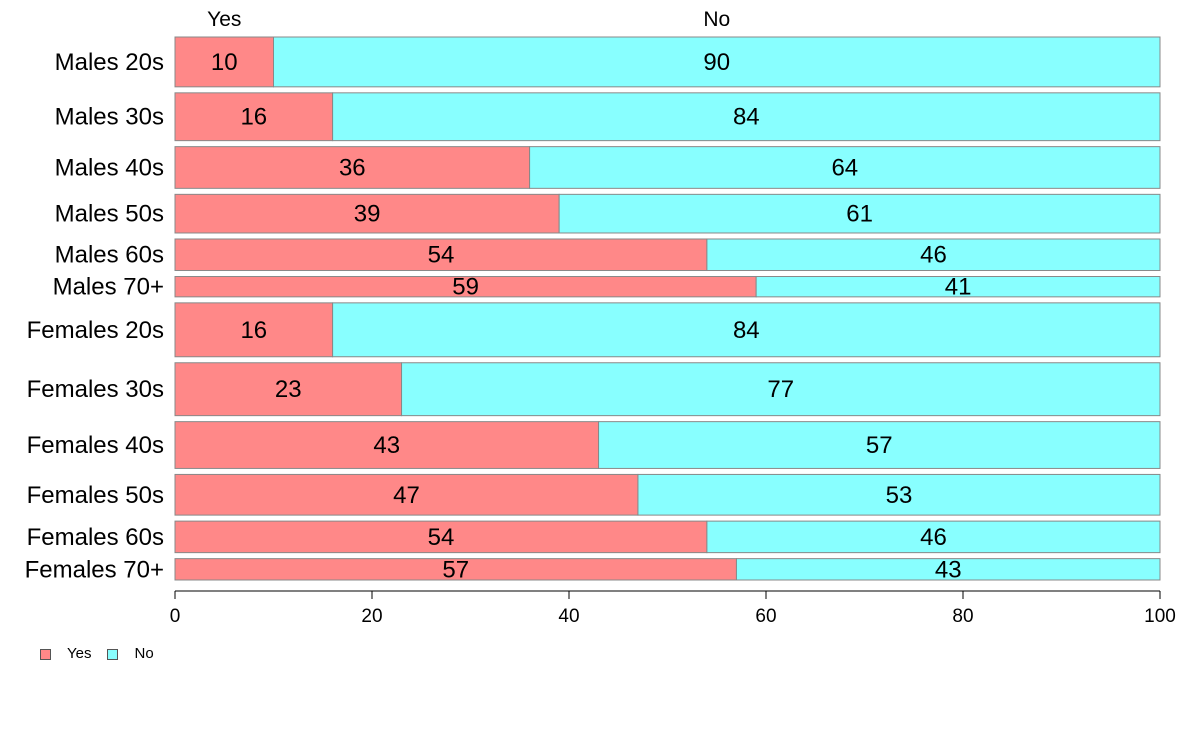 Image resolution: width=1188 pixels, height=736 pixels. Describe the element at coordinates (386, 445) in the screenshot. I see `data-label-yes-females-40s: 43` at that location.